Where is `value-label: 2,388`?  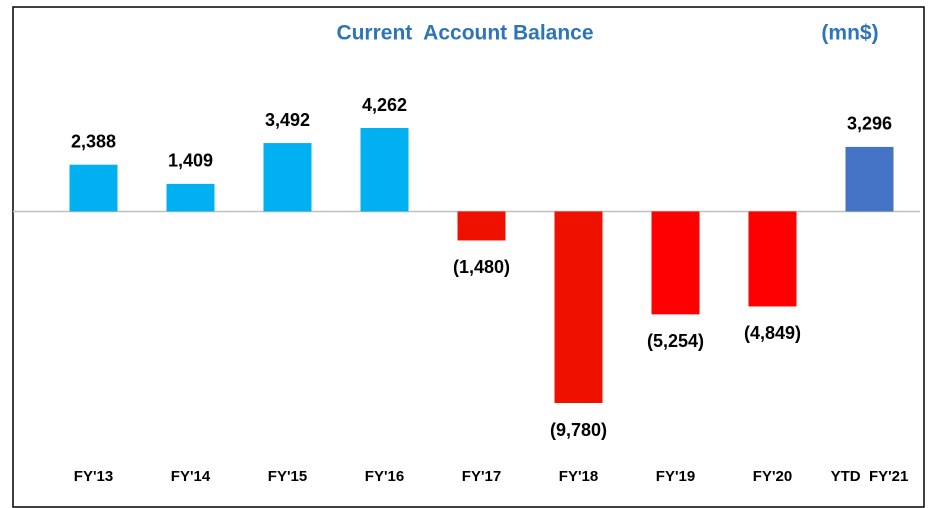 value-label: 2,388 is located at coordinates (93, 141).